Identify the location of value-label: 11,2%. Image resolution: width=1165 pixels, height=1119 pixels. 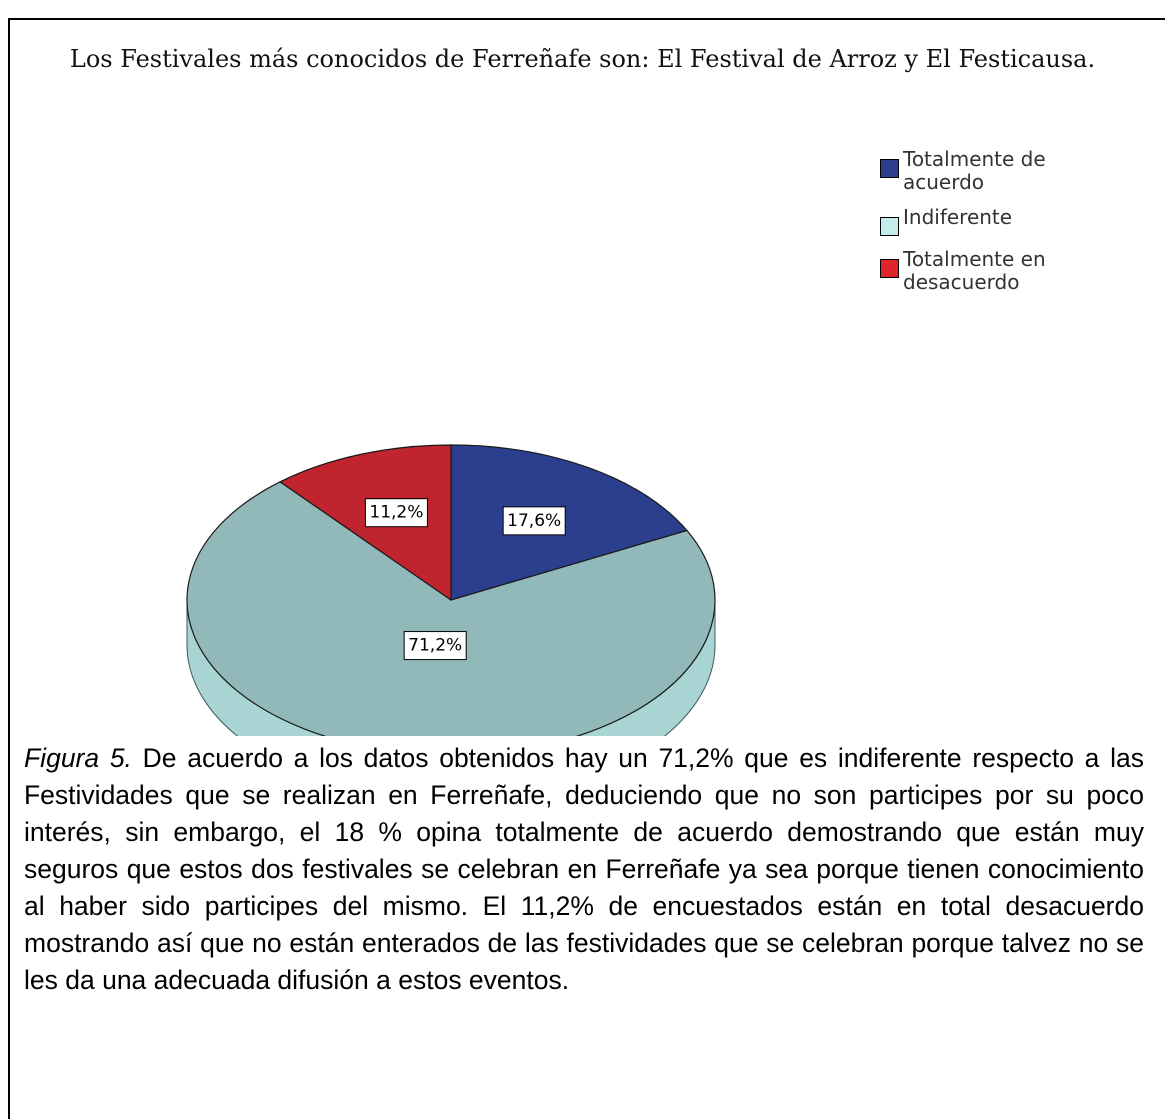
(396, 513).